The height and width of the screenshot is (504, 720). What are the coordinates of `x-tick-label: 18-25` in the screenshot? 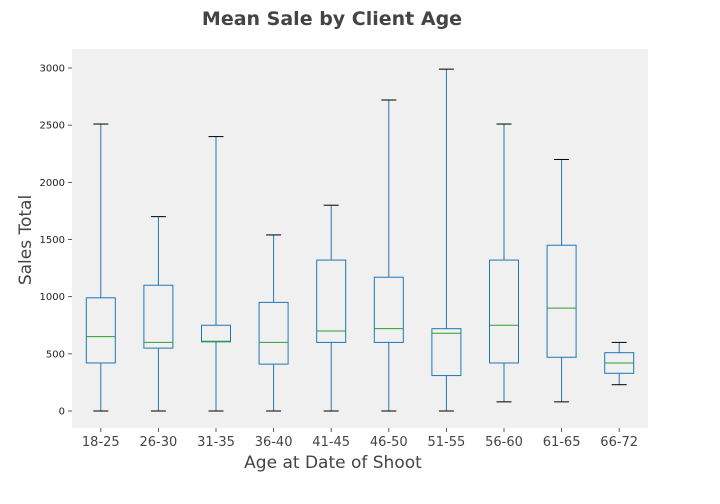 It's located at (101, 442).